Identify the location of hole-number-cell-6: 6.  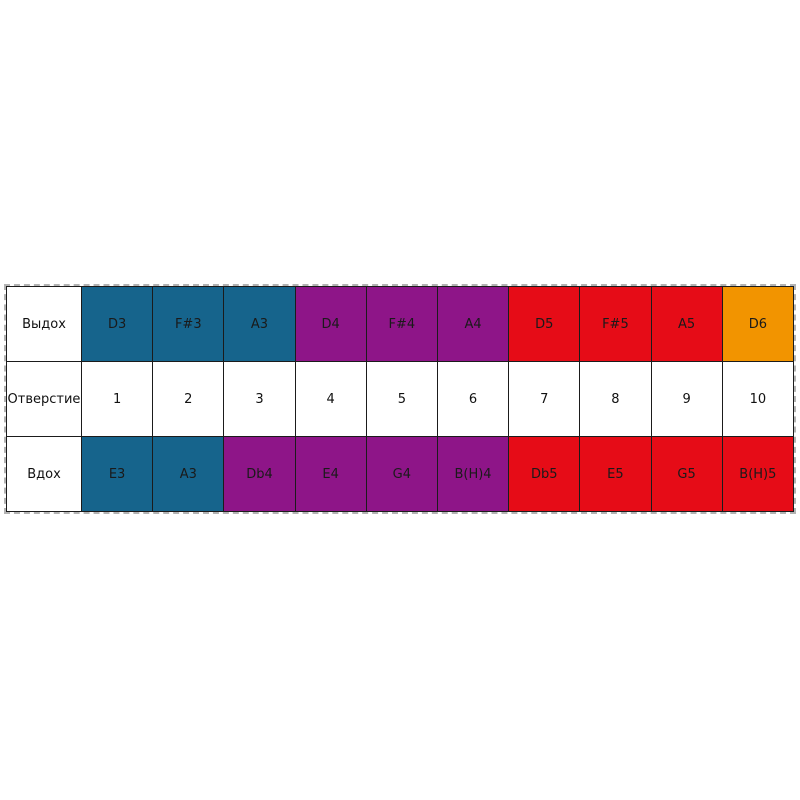
(473, 399).